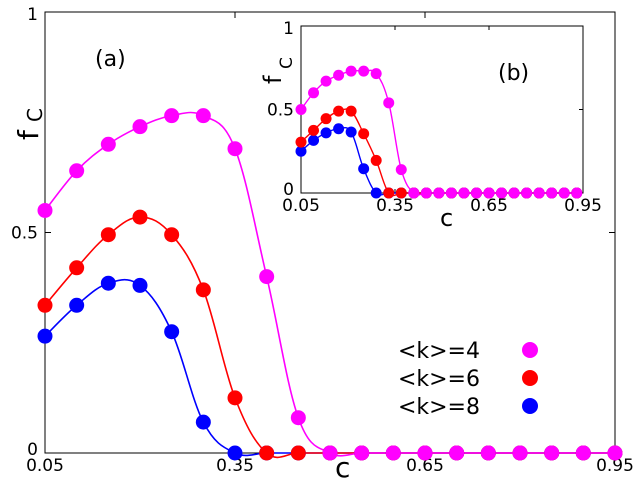 This screenshot has height=480, width=640. Describe the element at coordinates (342, 465) in the screenshot. I see `main-x-axis-label: c` at that location.